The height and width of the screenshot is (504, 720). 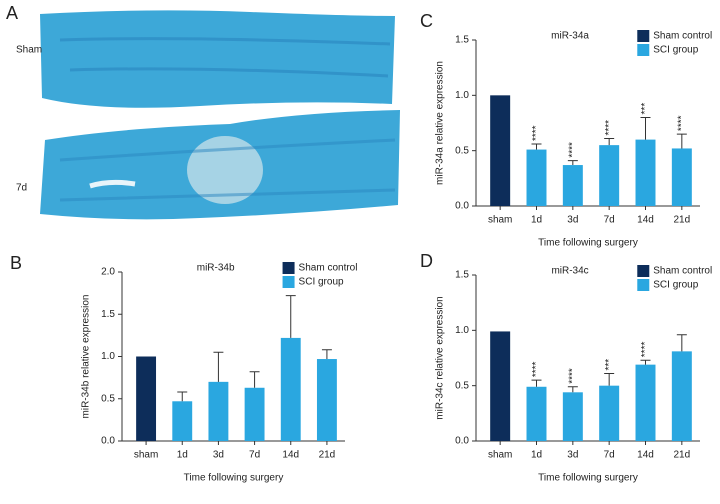 What do you see at coordinates (86, 357) in the screenshot?
I see `y-axis-label: miR-34b relative expression` at bounding box center [86, 357].